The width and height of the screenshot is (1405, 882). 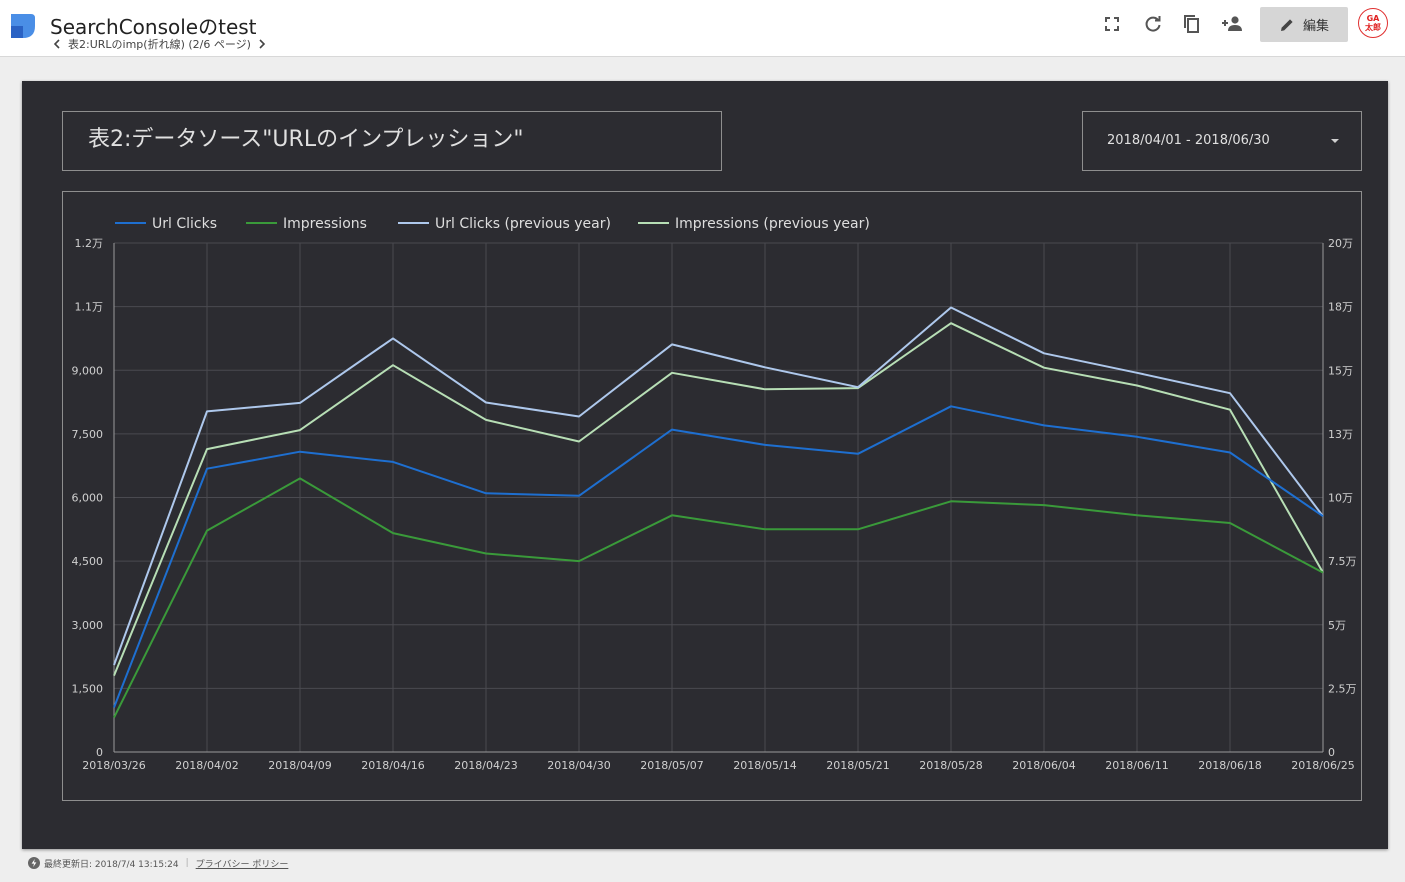 I want to click on footer: 最終更新日: 2018/7/4 13:15:24 | プライバシー ポリシー, so click(x=158, y=863).